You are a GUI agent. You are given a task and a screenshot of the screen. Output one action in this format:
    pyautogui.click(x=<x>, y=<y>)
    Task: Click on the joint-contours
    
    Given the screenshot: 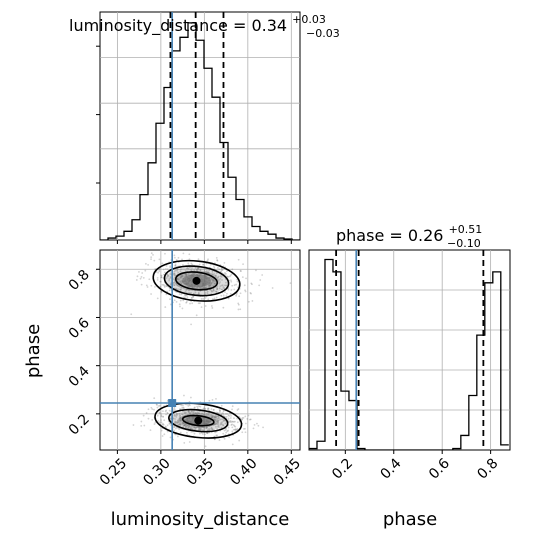 What is the action you would take?
    pyautogui.click(x=197, y=349)
    